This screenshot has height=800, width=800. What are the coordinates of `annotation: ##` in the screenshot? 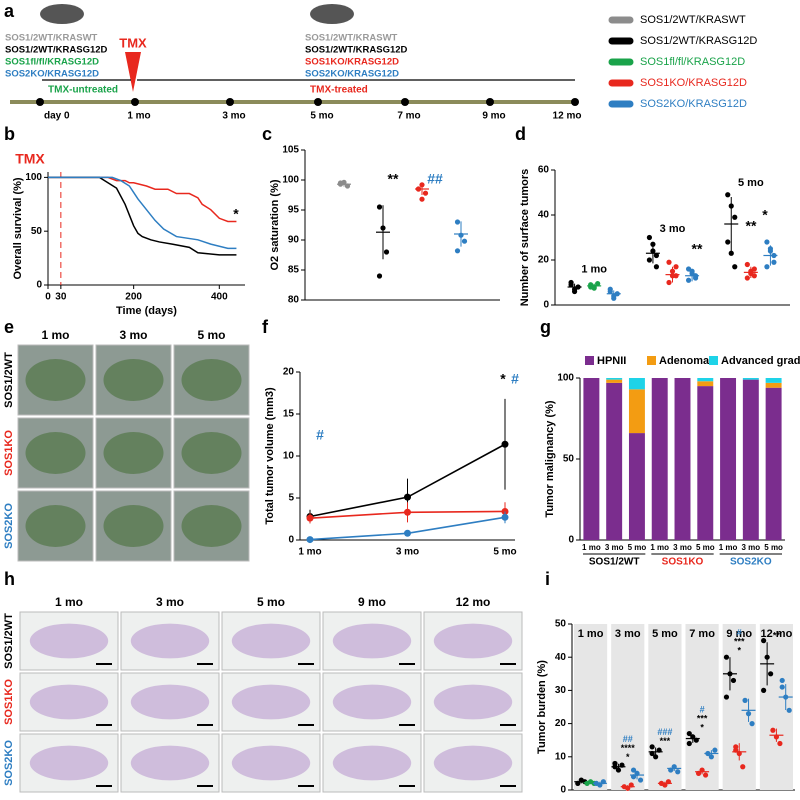 It's located at (435, 179).